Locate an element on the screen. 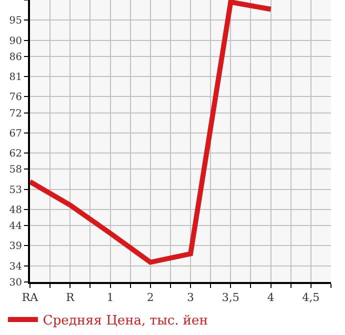 The image size is (345, 335). x-tick-label: 1 is located at coordinates (110, 297).